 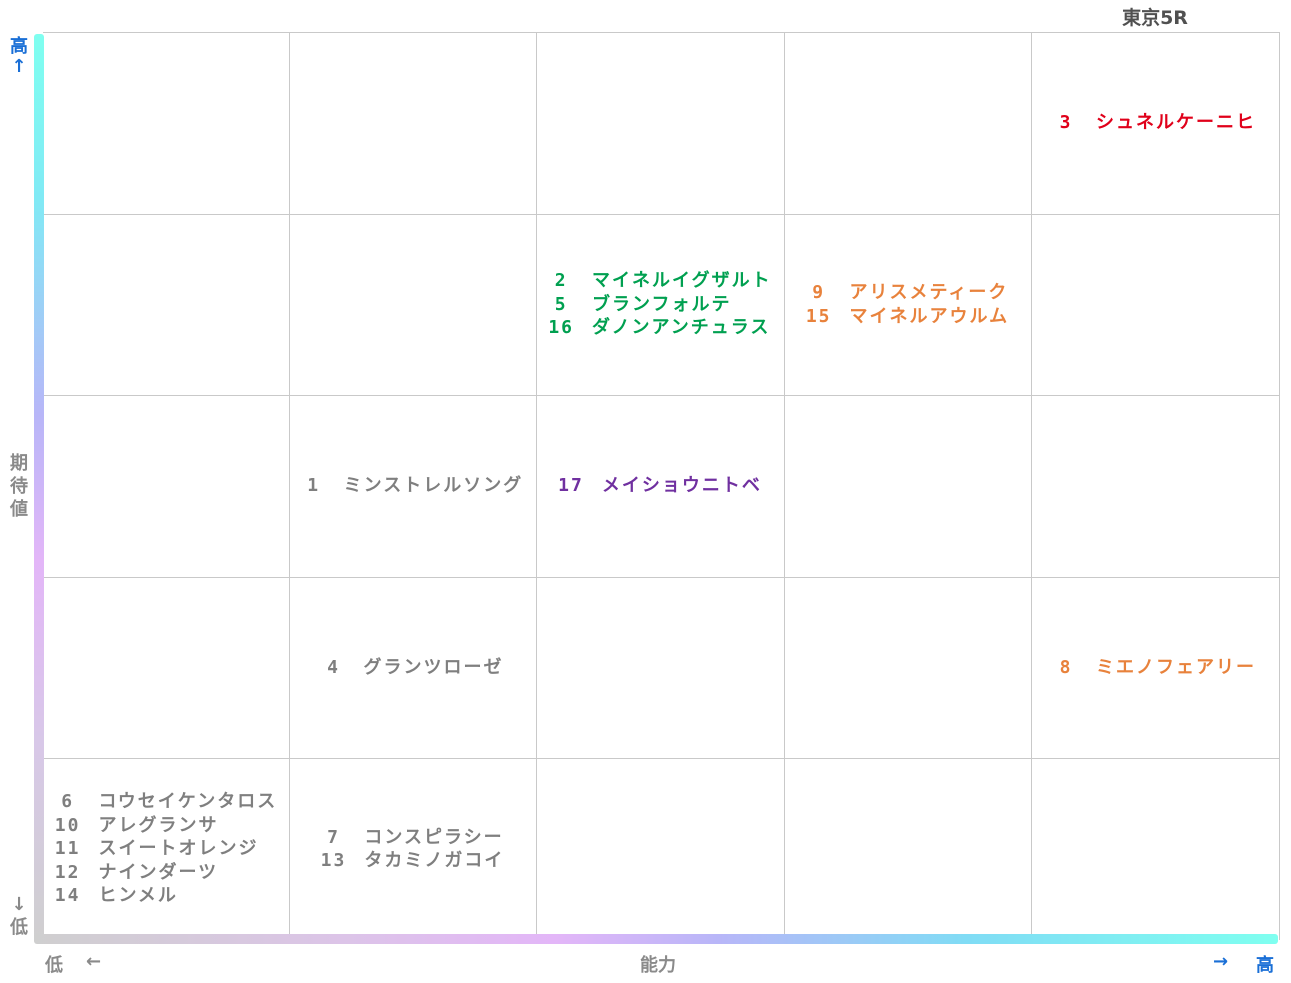 I want to click on x-axis-bar, so click(x=656, y=939).